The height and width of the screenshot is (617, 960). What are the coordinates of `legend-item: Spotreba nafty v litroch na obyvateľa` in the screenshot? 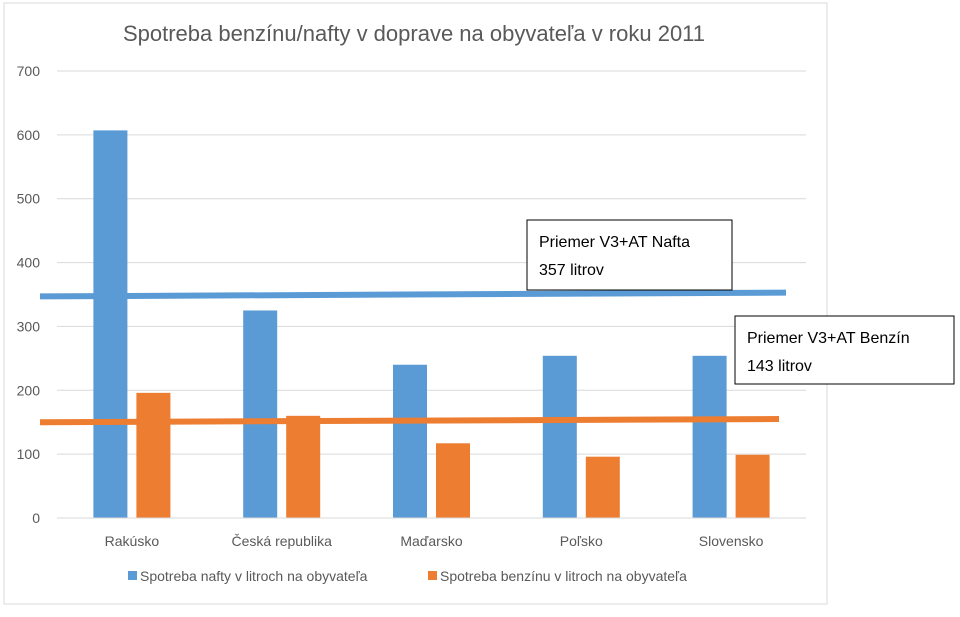 It's located at (248, 576).